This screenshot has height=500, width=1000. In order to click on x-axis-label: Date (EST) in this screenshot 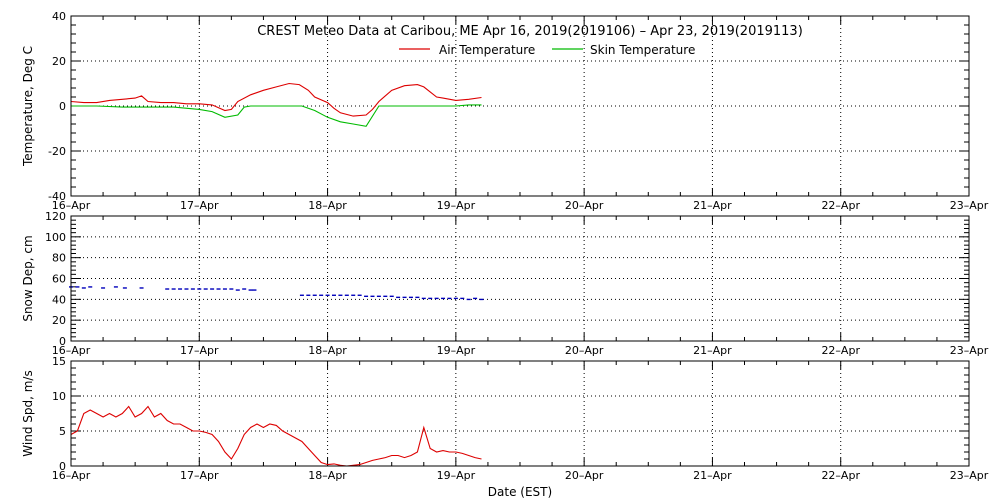, I will do `click(520, 492)`.